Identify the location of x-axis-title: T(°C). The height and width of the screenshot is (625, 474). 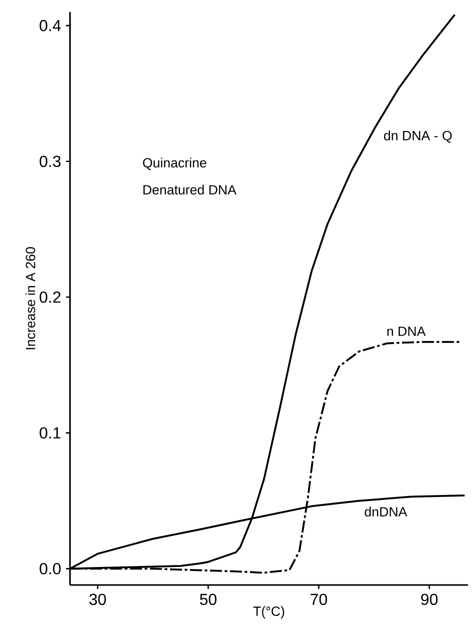
(268, 612).